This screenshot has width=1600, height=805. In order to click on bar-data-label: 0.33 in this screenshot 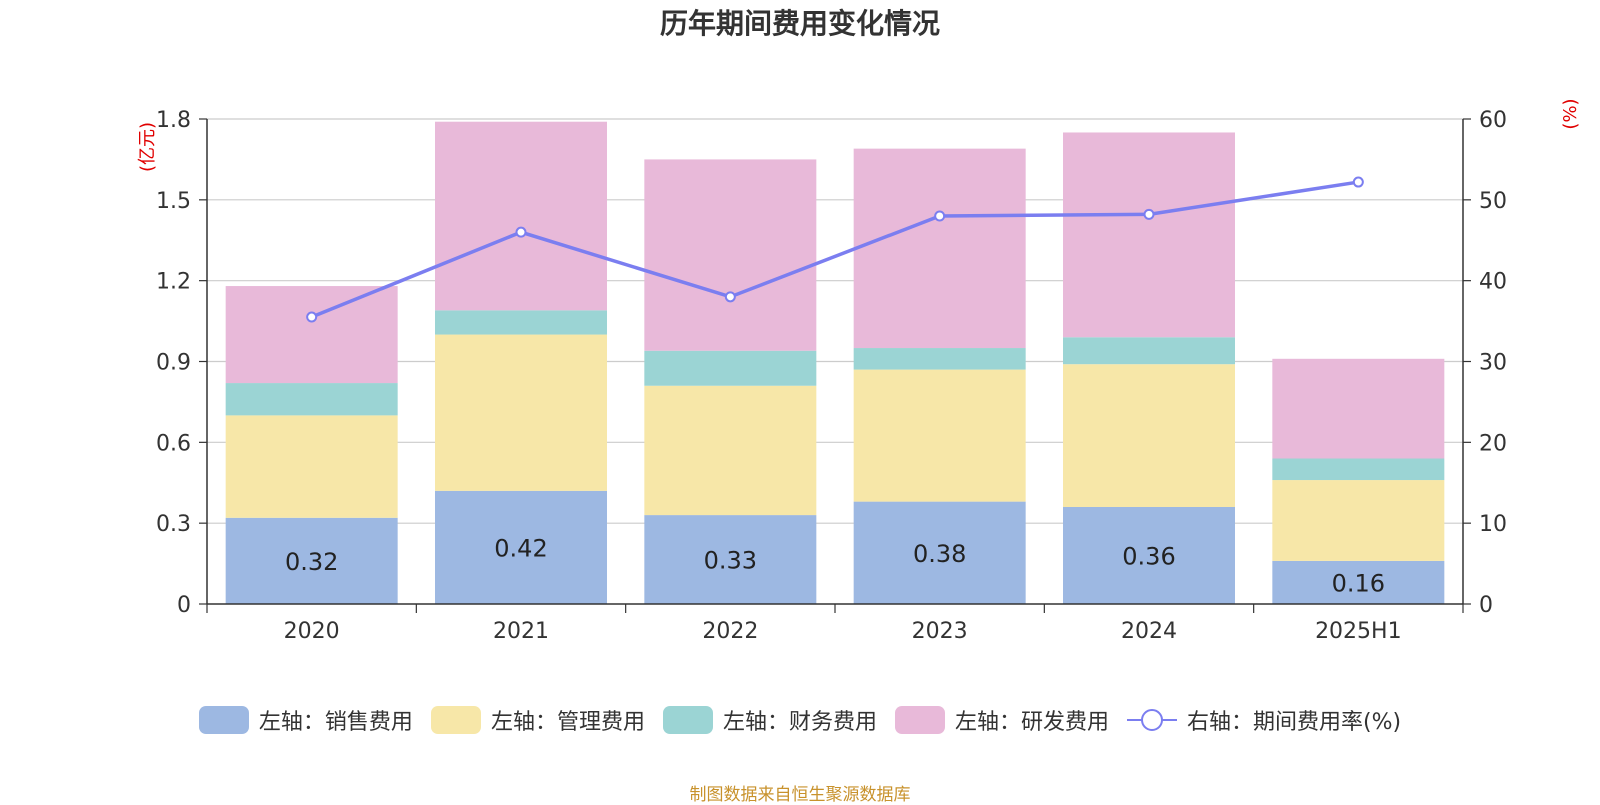, I will do `click(730, 561)`.